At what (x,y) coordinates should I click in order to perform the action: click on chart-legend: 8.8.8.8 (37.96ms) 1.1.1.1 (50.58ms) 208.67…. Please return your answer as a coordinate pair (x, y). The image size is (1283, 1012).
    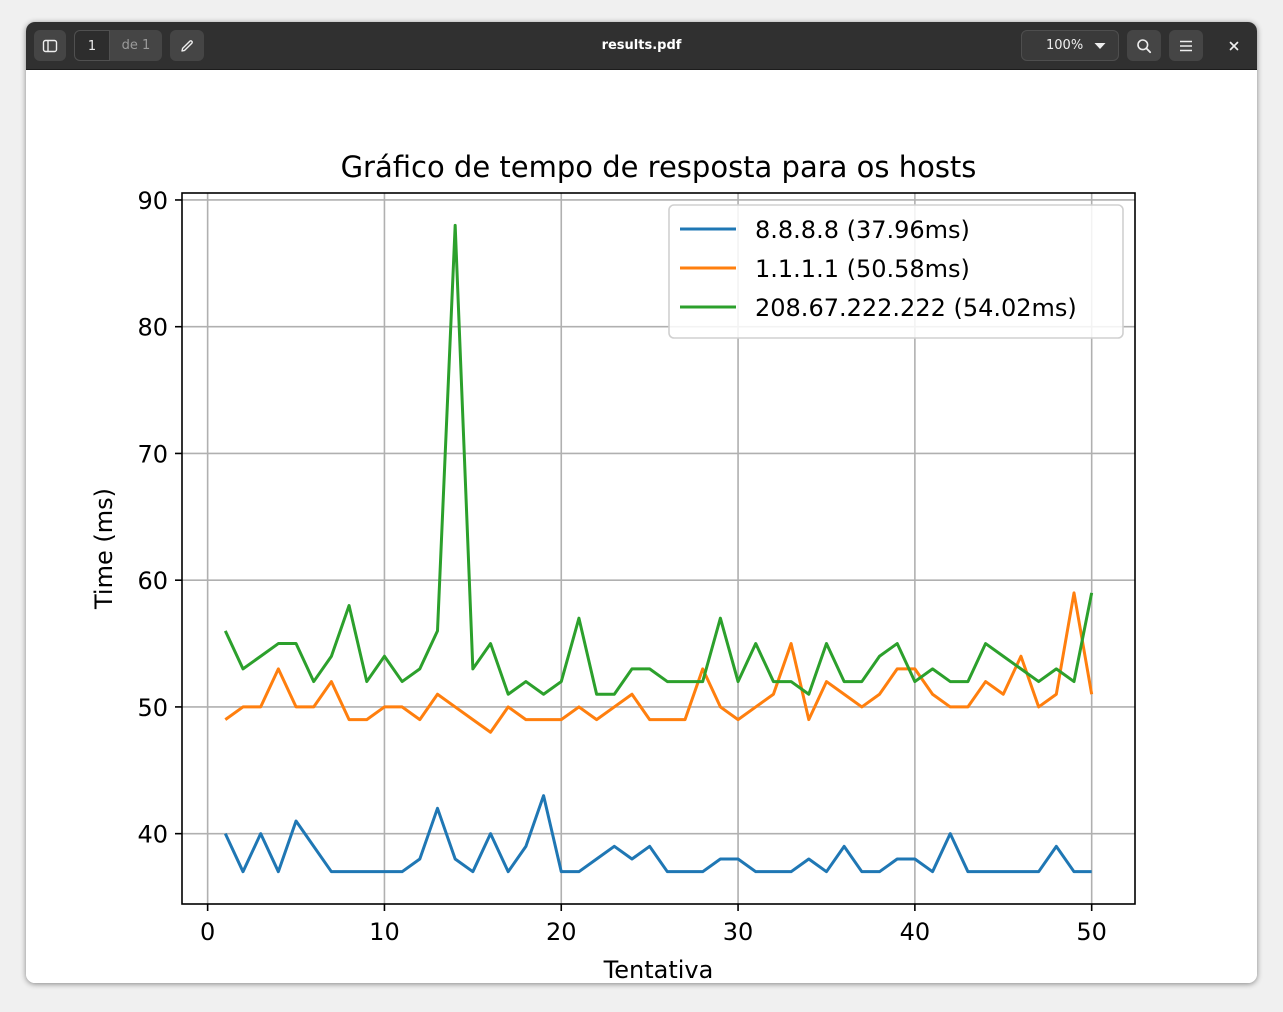
    Looking at the image, I should click on (896, 271).